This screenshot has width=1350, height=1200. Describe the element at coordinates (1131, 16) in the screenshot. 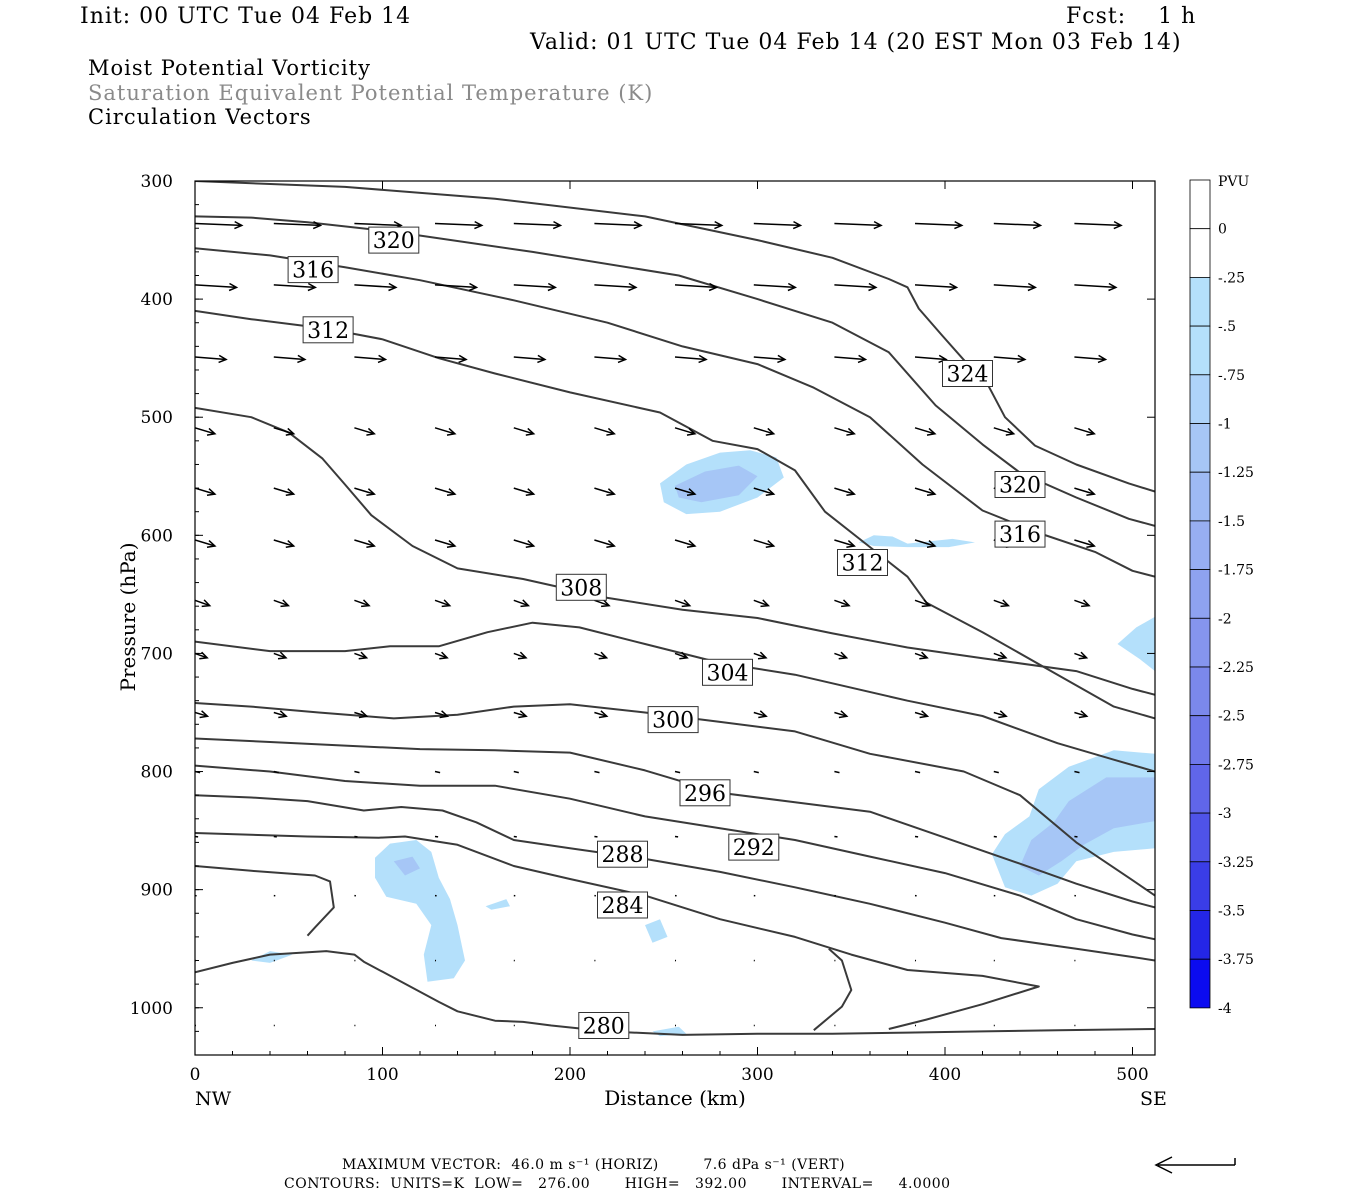

I see `forecast-hour-label: Fcst: 1 h` at that location.